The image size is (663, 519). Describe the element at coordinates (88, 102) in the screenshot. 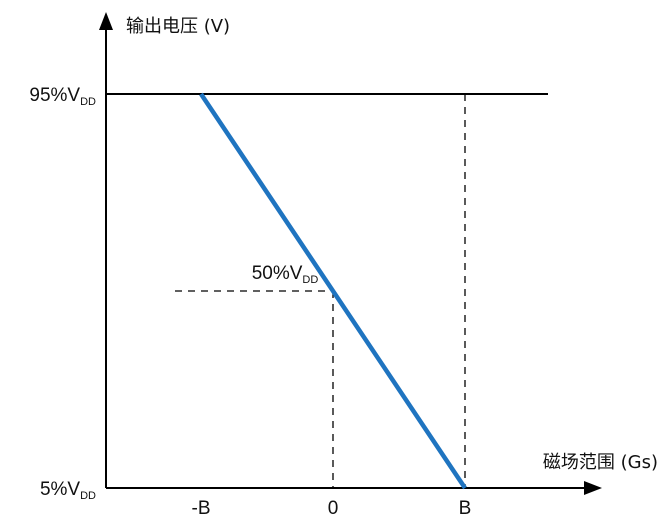

I see `y-tick-label-1-subscript: DD` at that location.